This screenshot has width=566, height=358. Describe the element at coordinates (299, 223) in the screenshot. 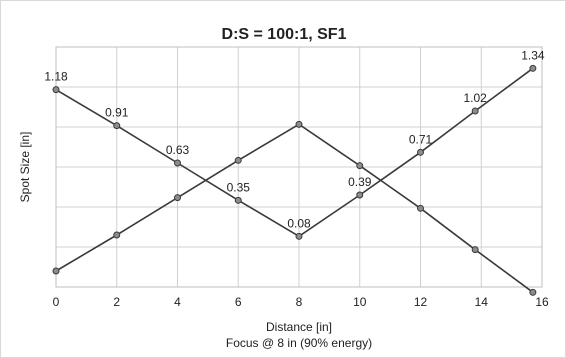

I see `data-label: 0.08` at that location.